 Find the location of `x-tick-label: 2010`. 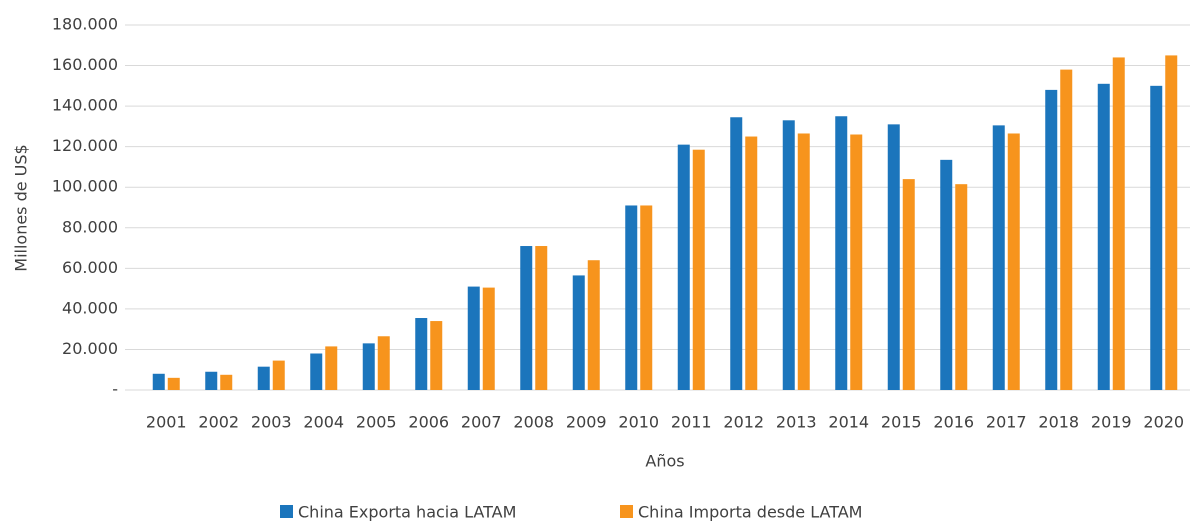

x-tick-label: 2010 is located at coordinates (638, 422).